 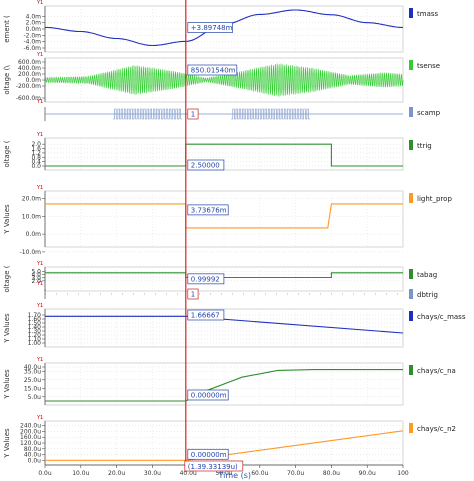 I want to click on y-tick-label: 80.0u, so click(x=32, y=449).